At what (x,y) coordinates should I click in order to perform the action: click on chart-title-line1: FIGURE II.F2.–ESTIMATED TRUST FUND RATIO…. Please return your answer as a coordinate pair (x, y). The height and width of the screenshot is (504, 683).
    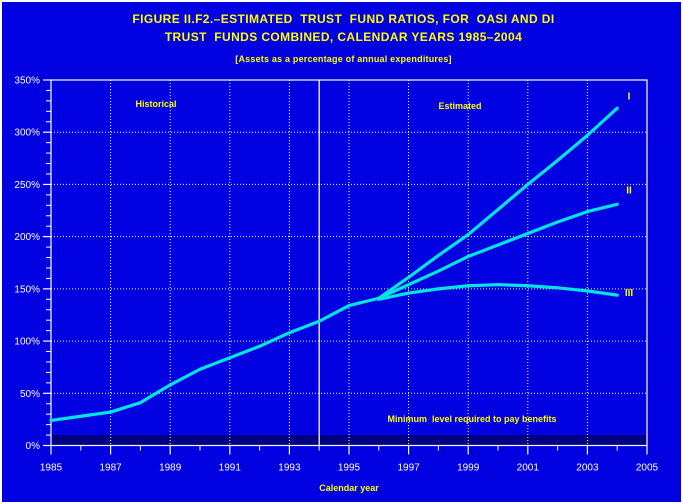
    Looking at the image, I should click on (343, 19).